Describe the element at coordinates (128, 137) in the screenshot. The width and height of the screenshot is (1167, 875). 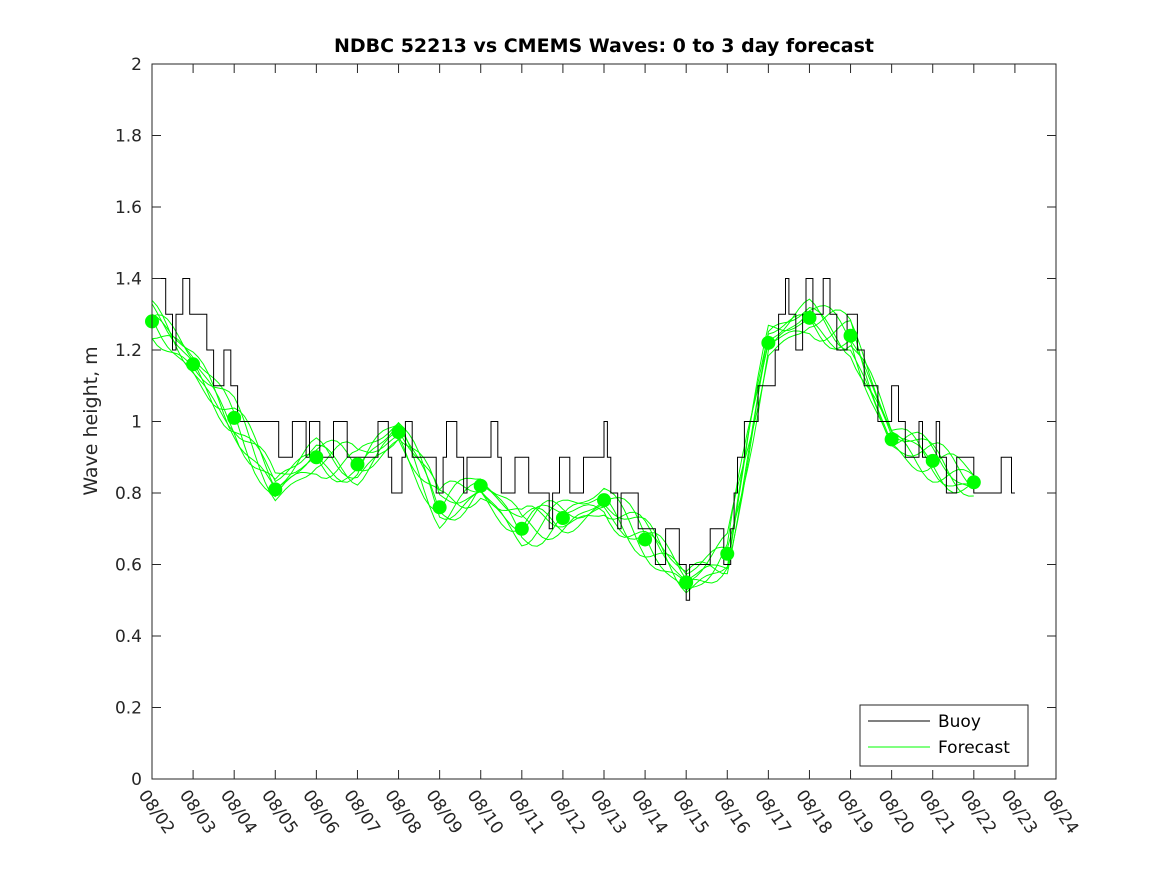
I see `y-tick-label: 1.8` at that location.